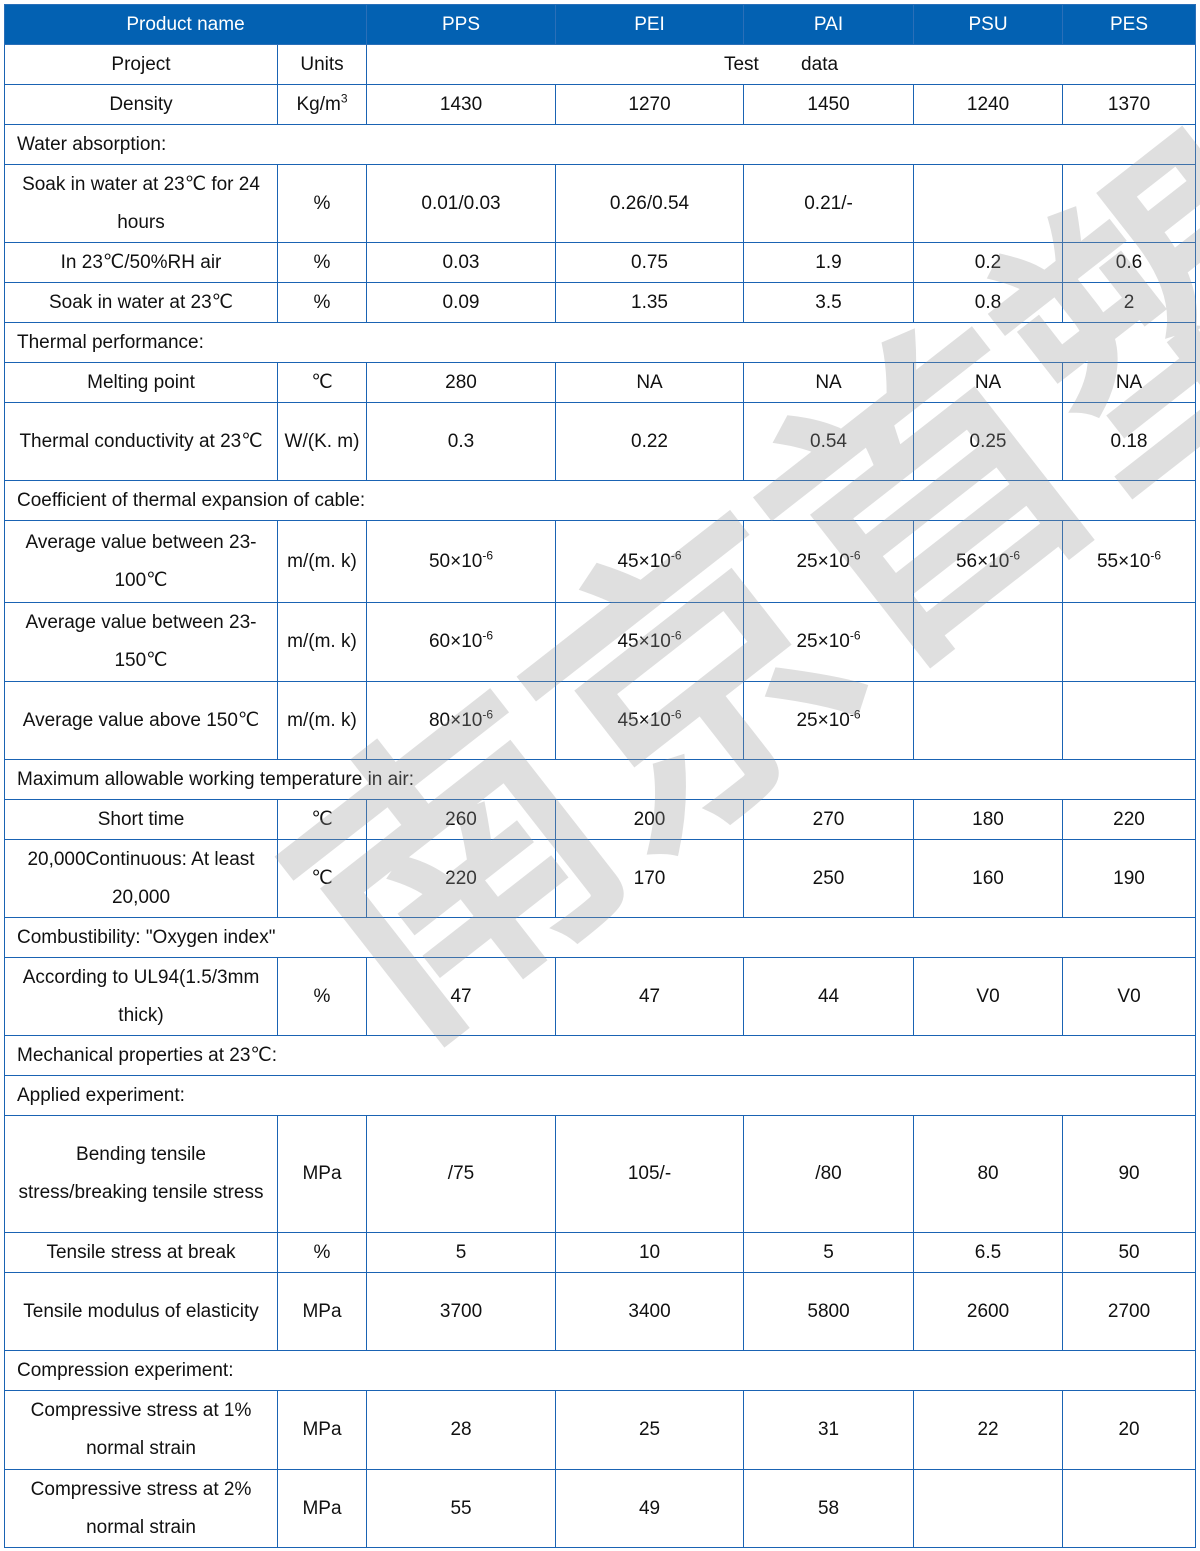  I want to click on value-cell: 44, so click(829, 996).